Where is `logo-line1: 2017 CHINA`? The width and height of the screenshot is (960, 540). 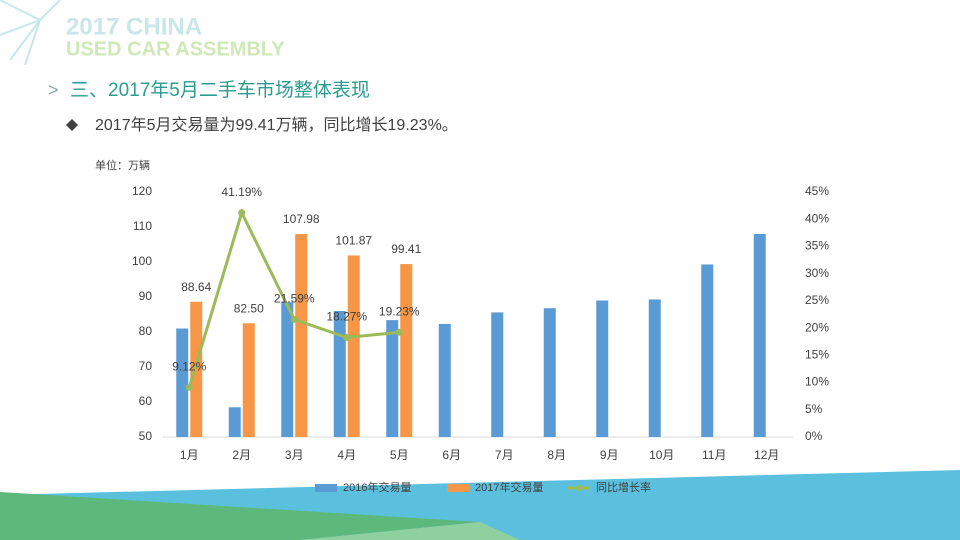
logo-line1: 2017 CHINA is located at coordinates (134, 26).